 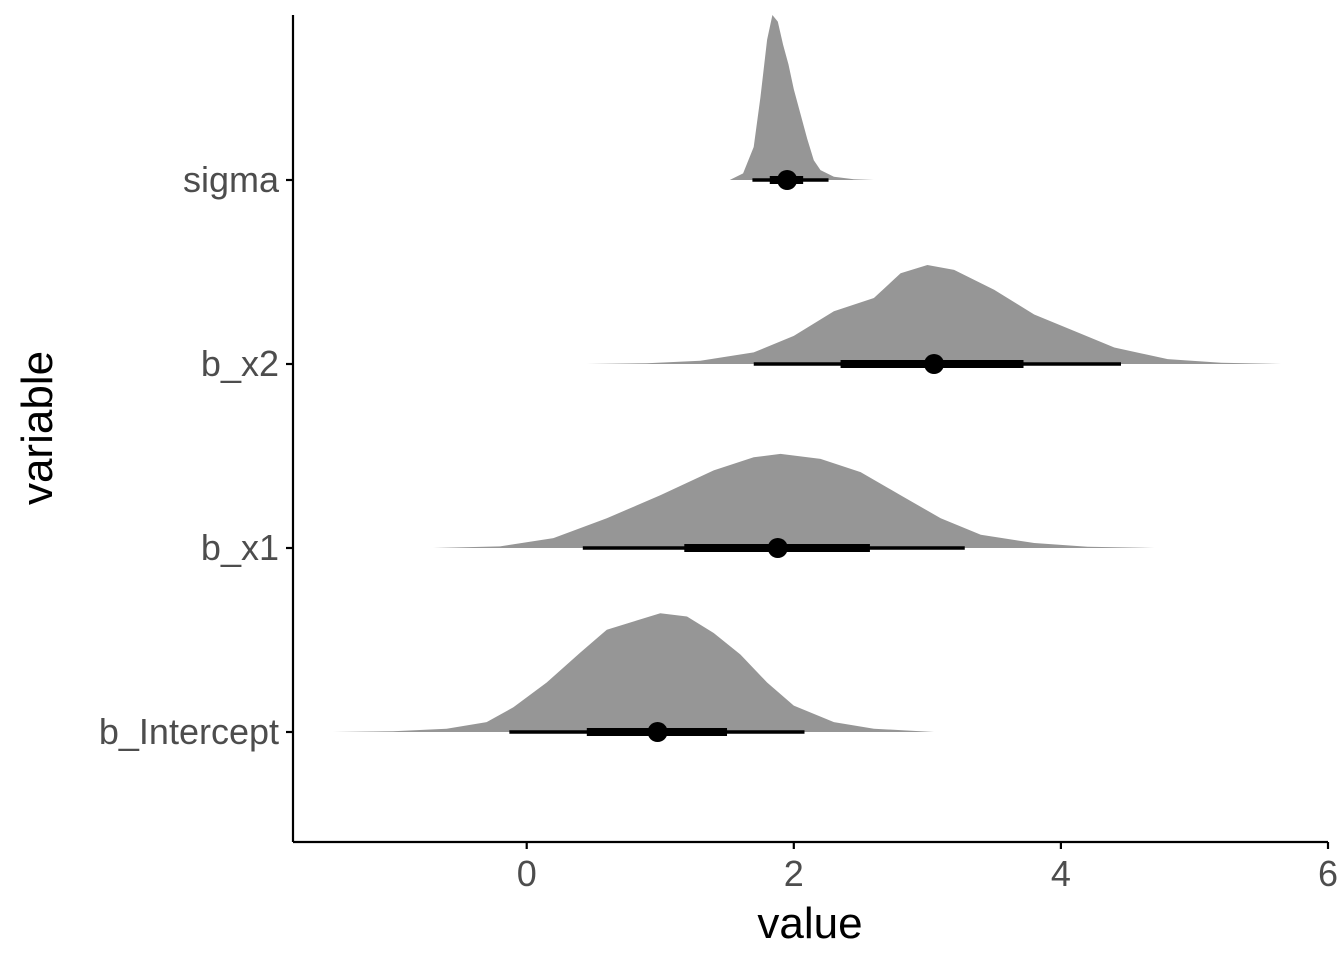 I want to click on point-b-x2, so click(x=934, y=364).